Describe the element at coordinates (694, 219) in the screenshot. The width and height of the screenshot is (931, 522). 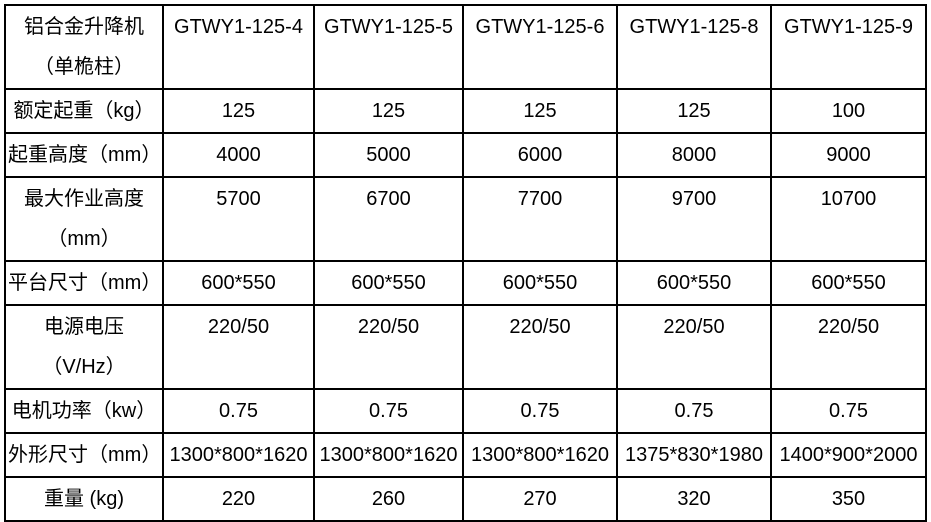
I see `spec-value: 9700` at that location.